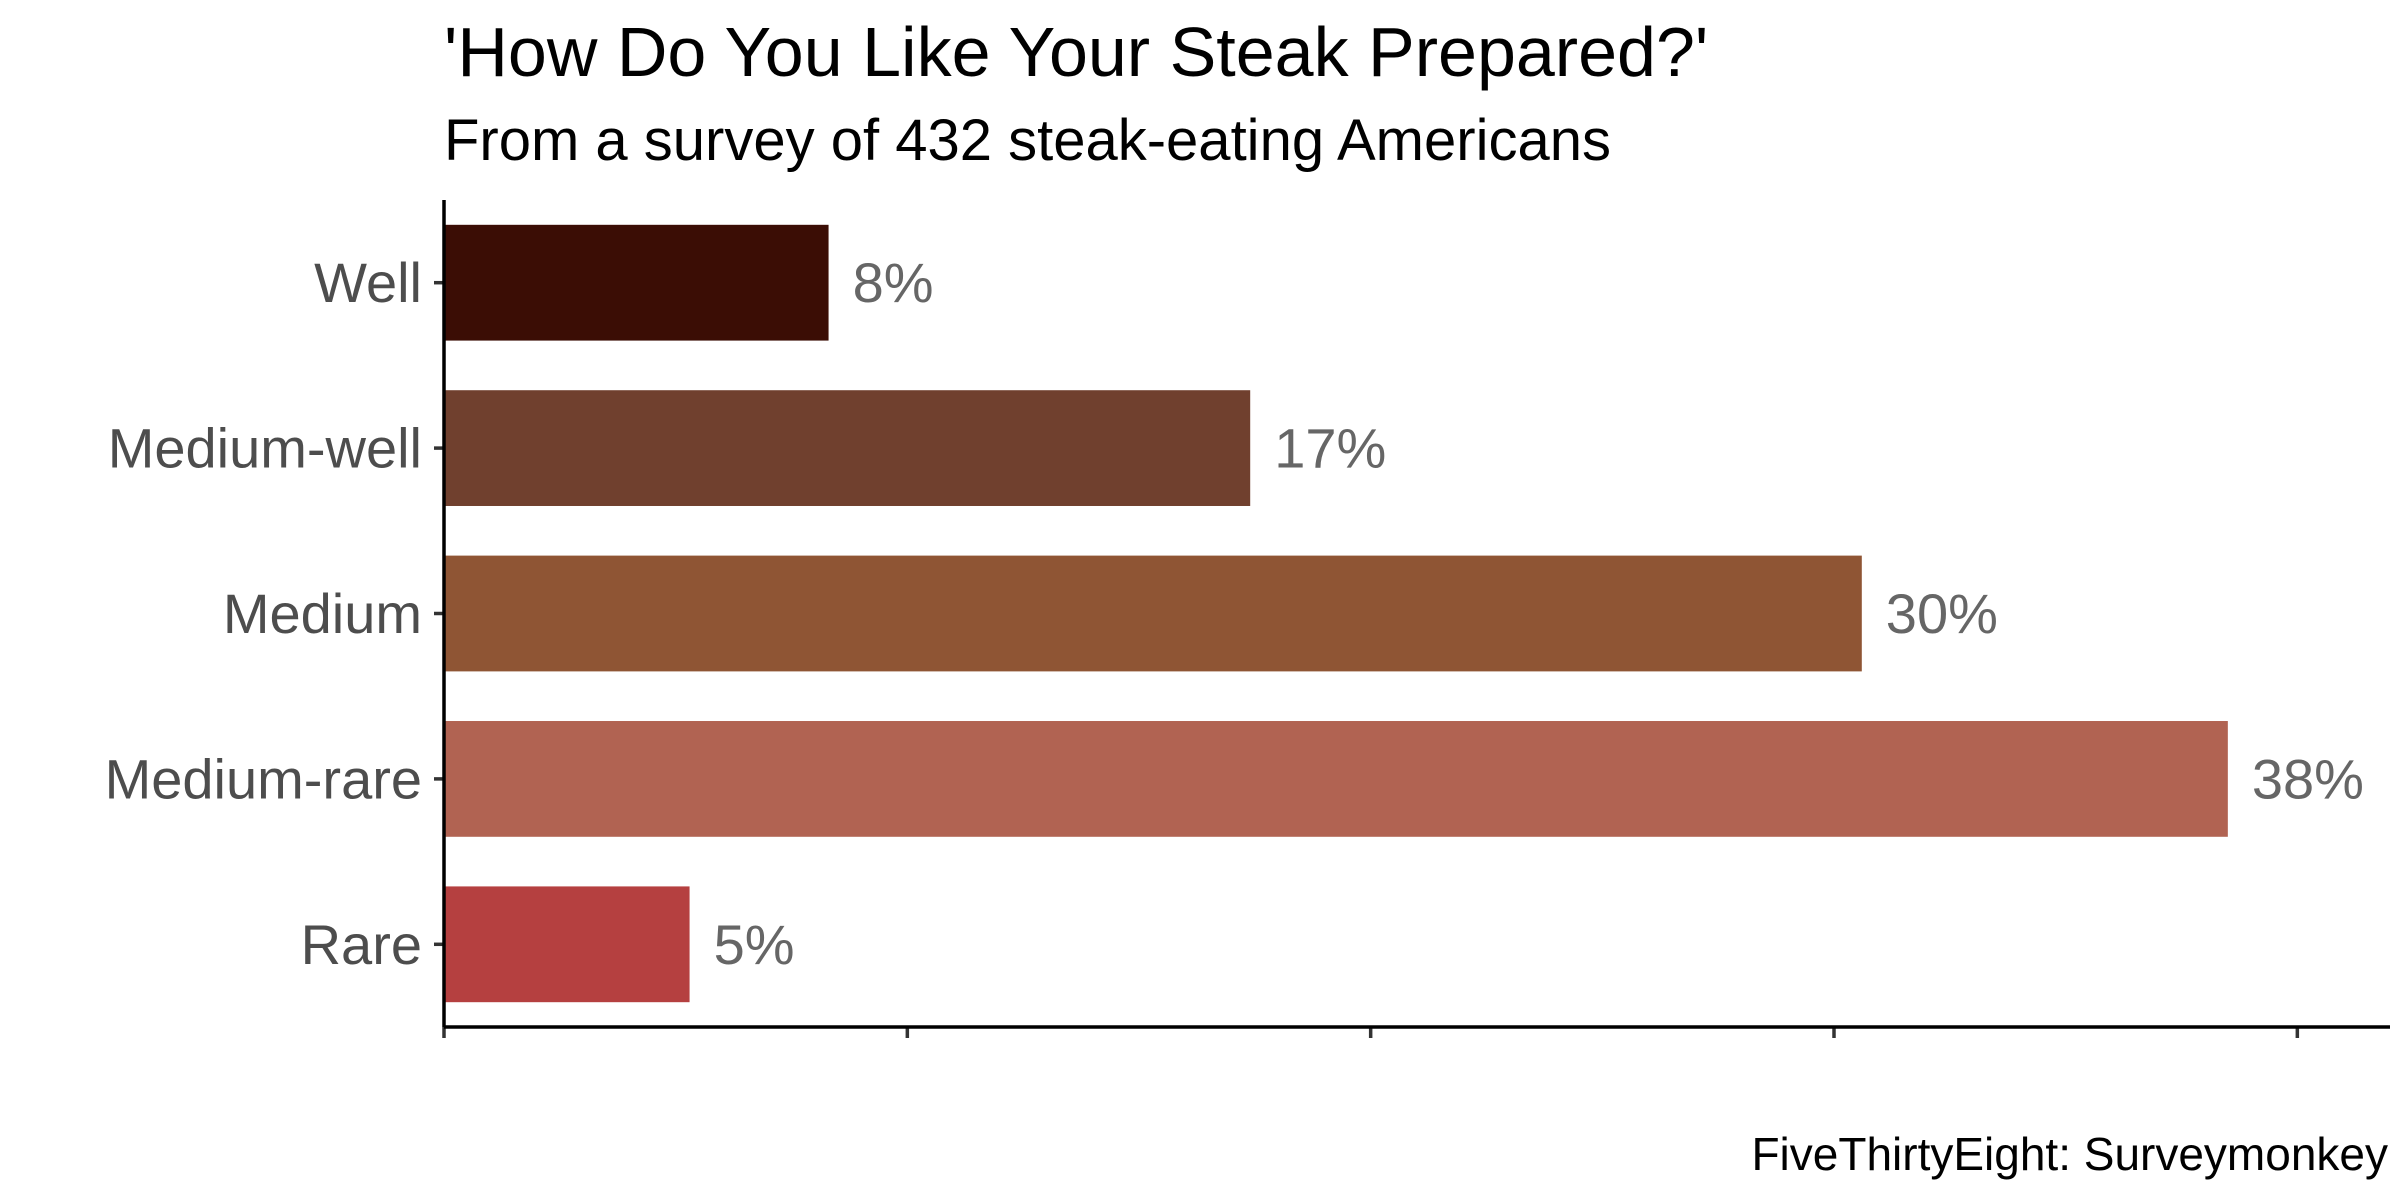  I want to click on value-label-medium: 30%, so click(1942, 613).